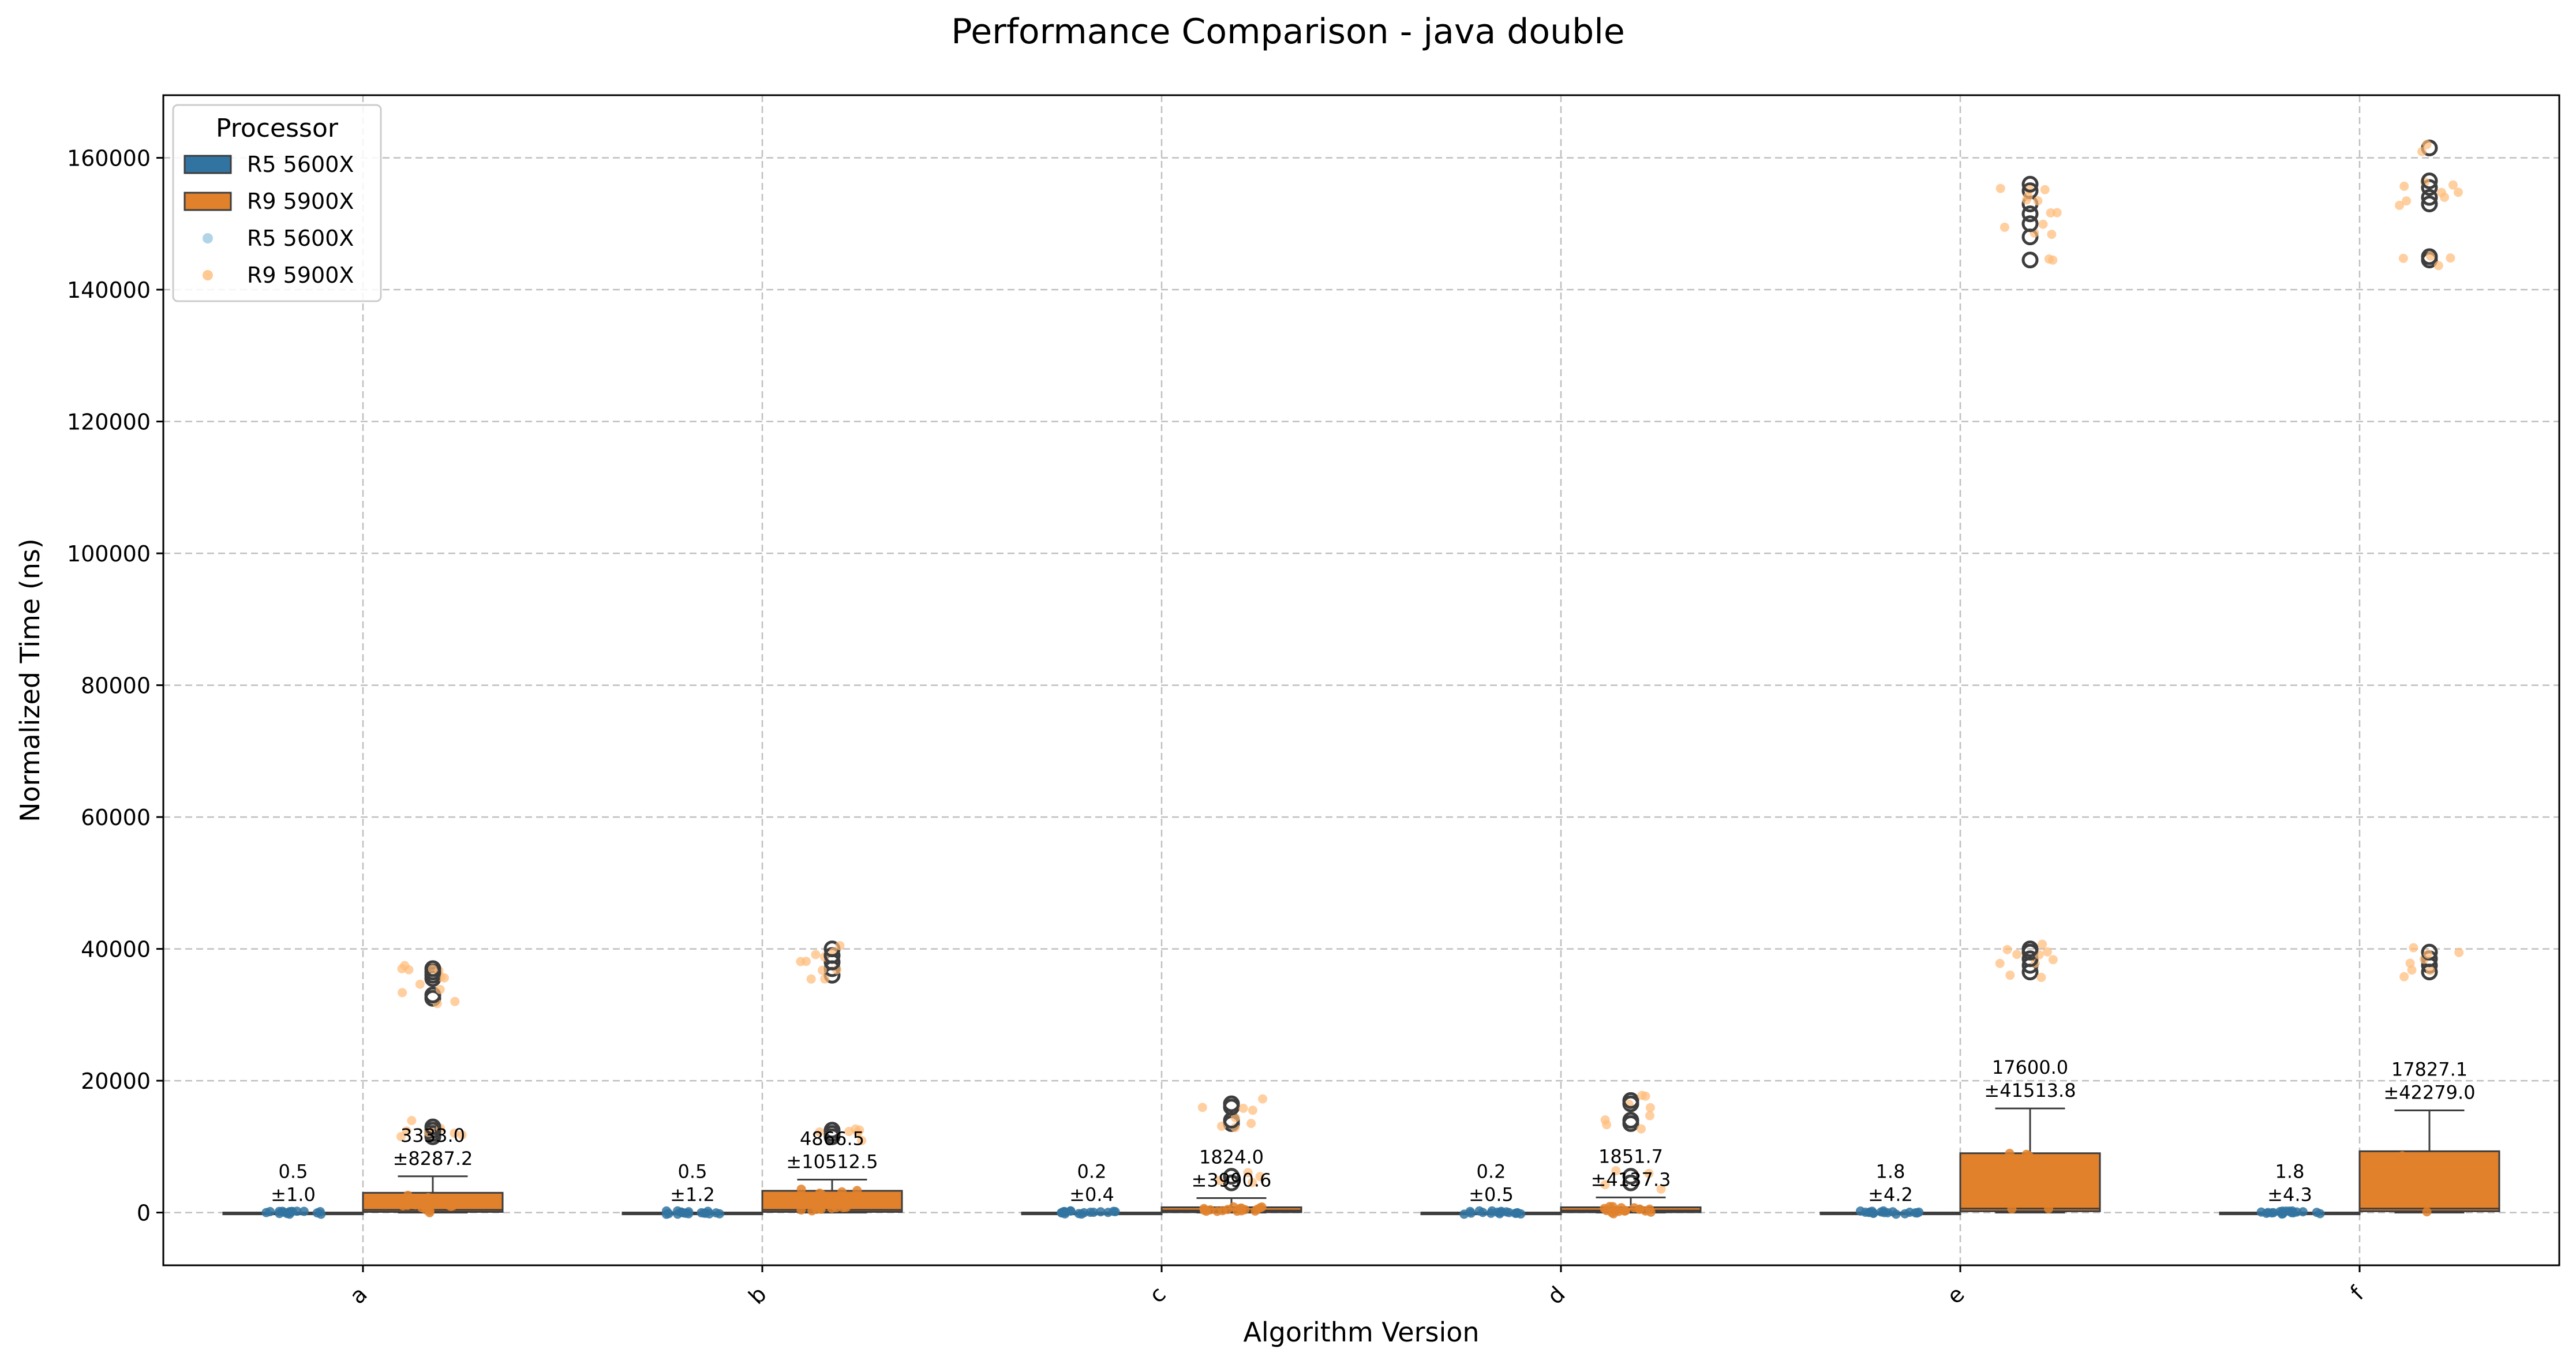 Image resolution: width=2576 pixels, height=1368 pixels. I want to click on std-label: ±0.5, so click(1491, 1195).